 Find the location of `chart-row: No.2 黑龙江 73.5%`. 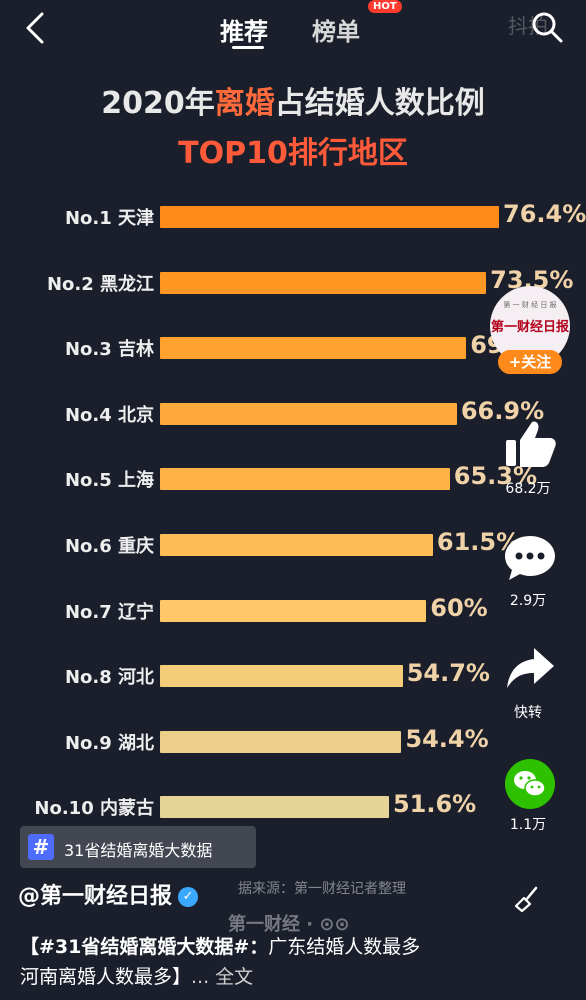

chart-row: No.2 黑龙江 73.5% is located at coordinates (293, 284).